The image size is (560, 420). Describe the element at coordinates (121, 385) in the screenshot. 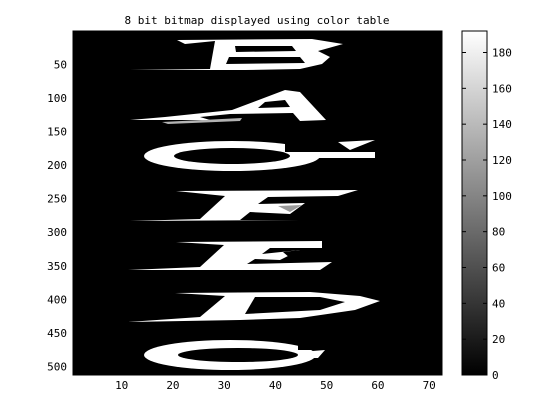

I see `x-tick-label: 10` at that location.